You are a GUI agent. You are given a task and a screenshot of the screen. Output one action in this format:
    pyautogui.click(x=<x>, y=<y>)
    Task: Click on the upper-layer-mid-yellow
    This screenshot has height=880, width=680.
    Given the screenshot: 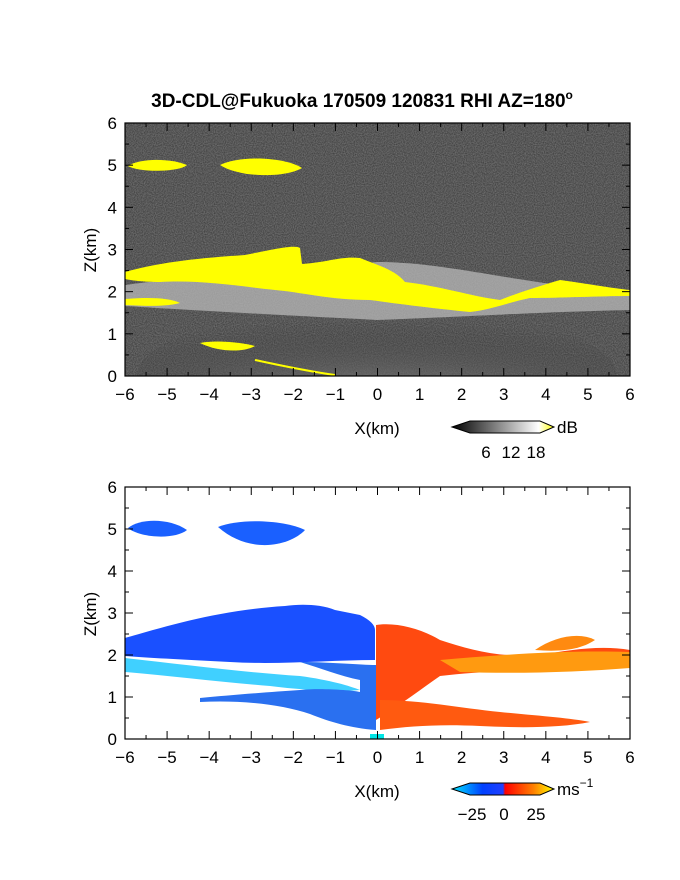 What is the action you would take?
    pyautogui.click(x=261, y=167)
    